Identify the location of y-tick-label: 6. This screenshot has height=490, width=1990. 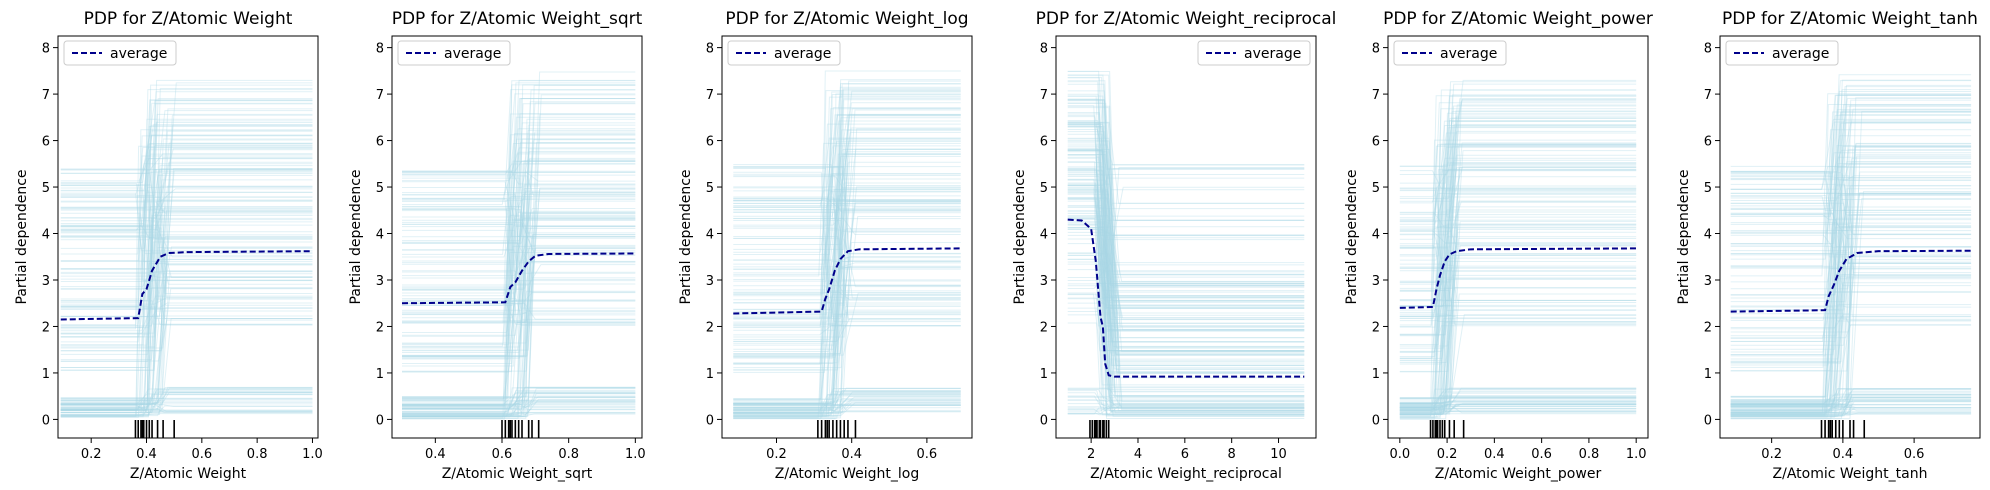
(46, 142).